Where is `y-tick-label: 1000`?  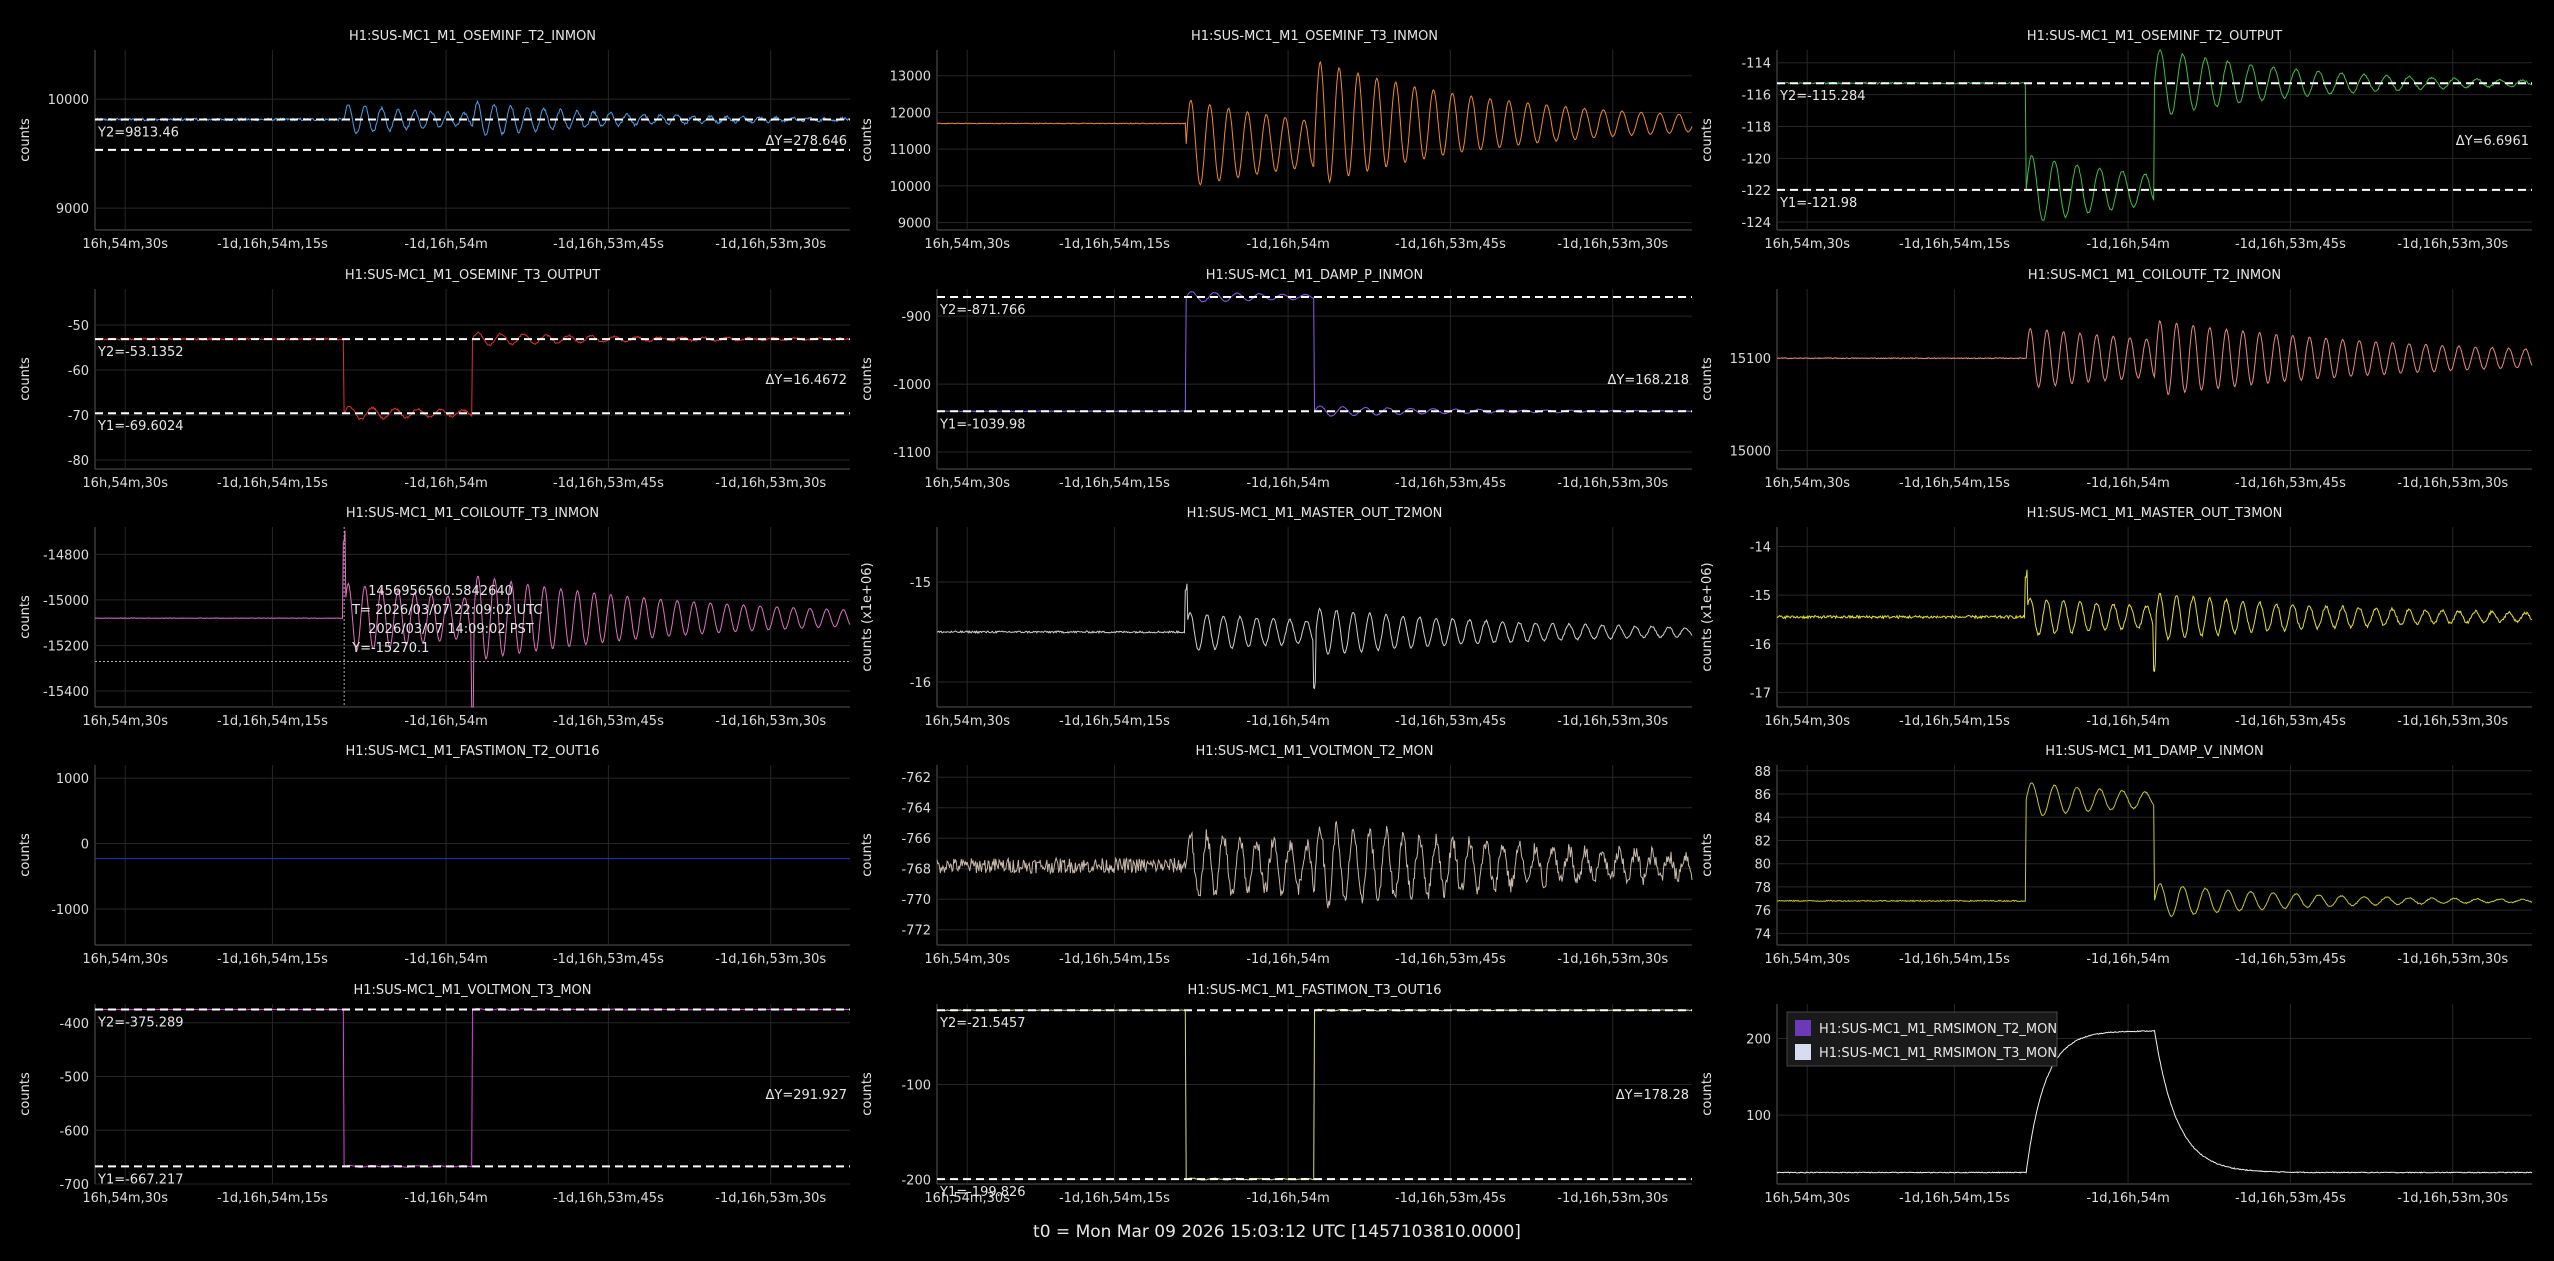
y-tick-label: 1000 is located at coordinates (72, 779).